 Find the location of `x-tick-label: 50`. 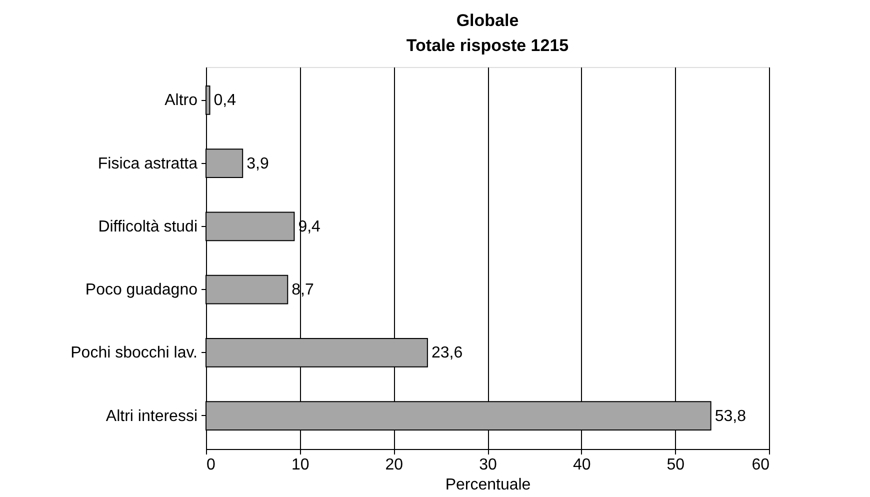

x-tick-label: 50 is located at coordinates (675, 465).